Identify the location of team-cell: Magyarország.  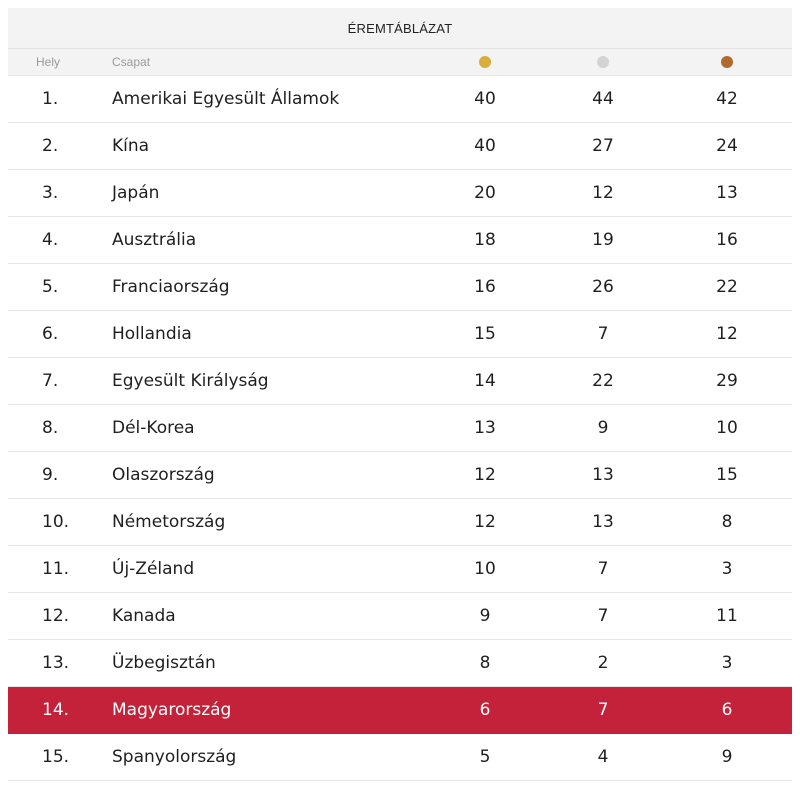
(172, 710).